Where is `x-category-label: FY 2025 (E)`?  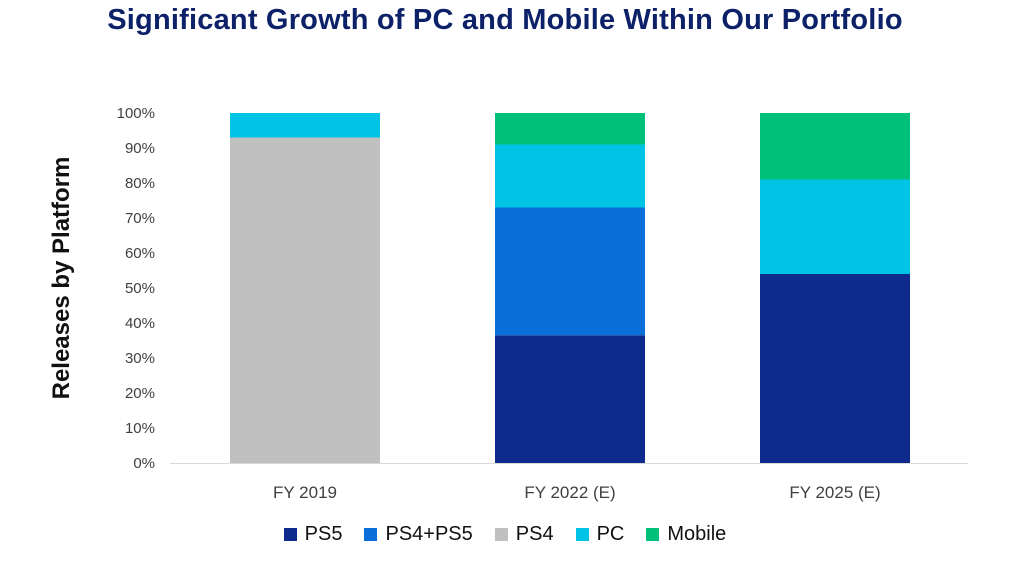
x-category-label: FY 2025 (E) is located at coordinates (834, 492).